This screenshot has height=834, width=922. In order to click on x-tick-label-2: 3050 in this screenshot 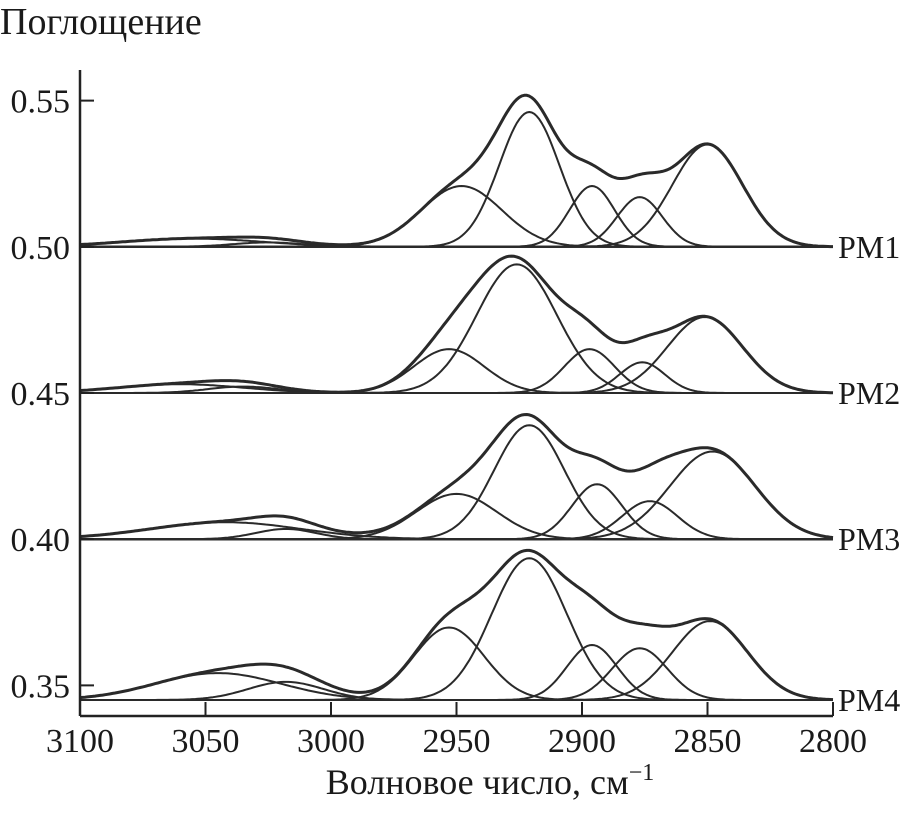, I will do `click(206, 741)`.